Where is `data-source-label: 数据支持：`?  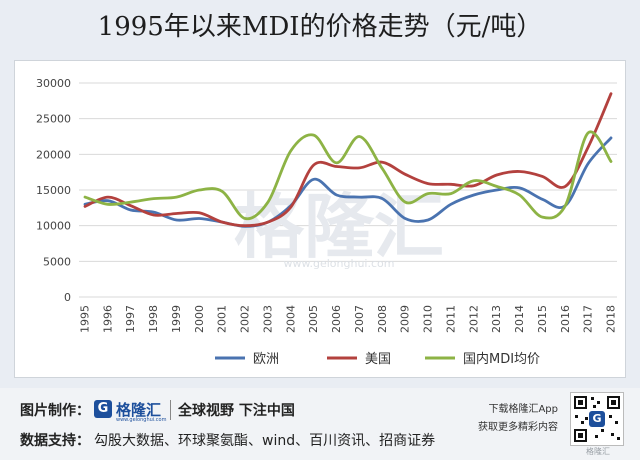 data-source-label: 数据支持： is located at coordinates (55, 441).